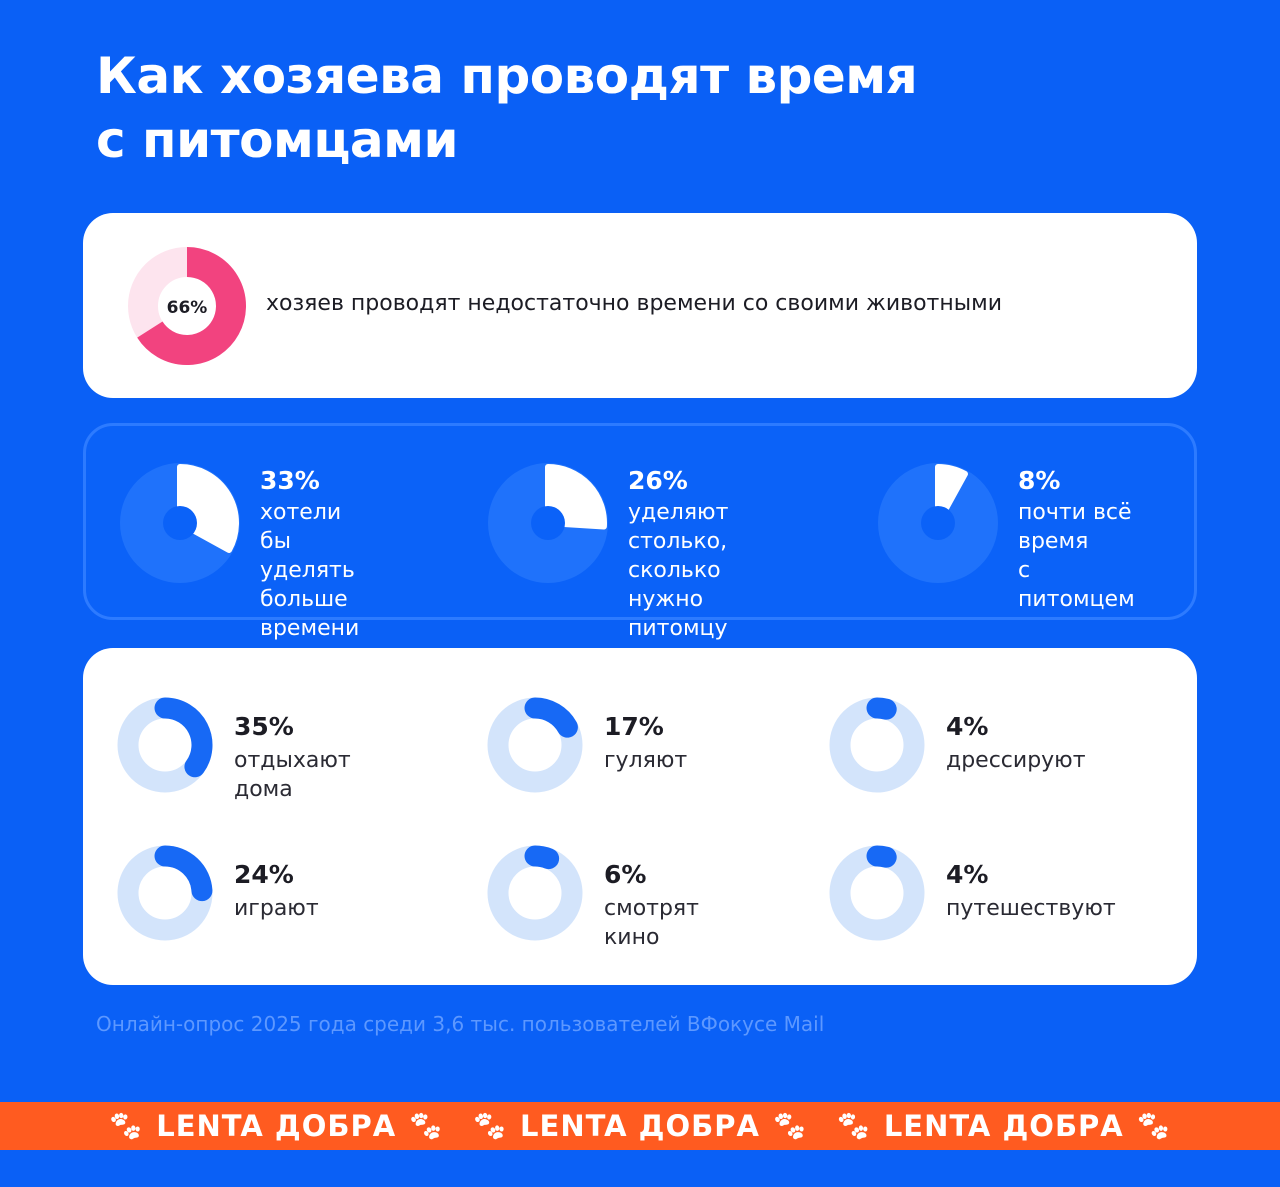 Image resolution: width=1280 pixels, height=1187 pixels. Describe the element at coordinates (651, 923) in the screenshot. I see `activity-caption: смотрят кино` at that location.